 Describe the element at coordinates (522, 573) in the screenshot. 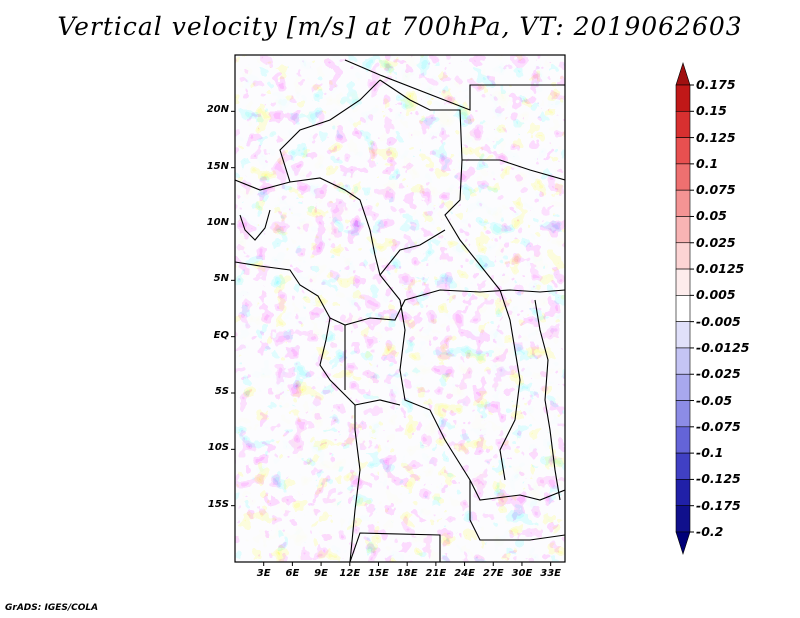

I see `lon-tick-label: 30E` at that location.